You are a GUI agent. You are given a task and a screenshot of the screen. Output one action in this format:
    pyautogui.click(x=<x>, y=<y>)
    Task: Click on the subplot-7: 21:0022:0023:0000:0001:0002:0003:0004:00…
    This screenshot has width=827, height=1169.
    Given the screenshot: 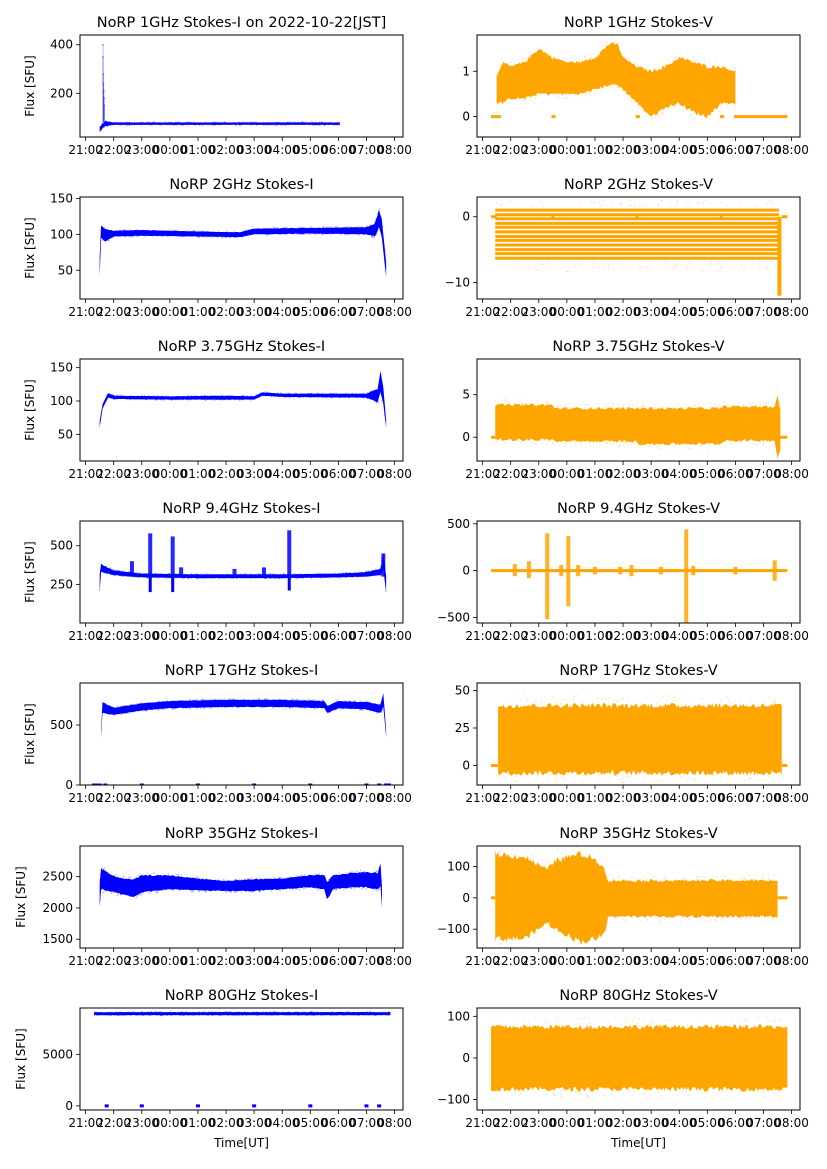 What is the action you would take?
    pyautogui.click(x=217, y=572)
    